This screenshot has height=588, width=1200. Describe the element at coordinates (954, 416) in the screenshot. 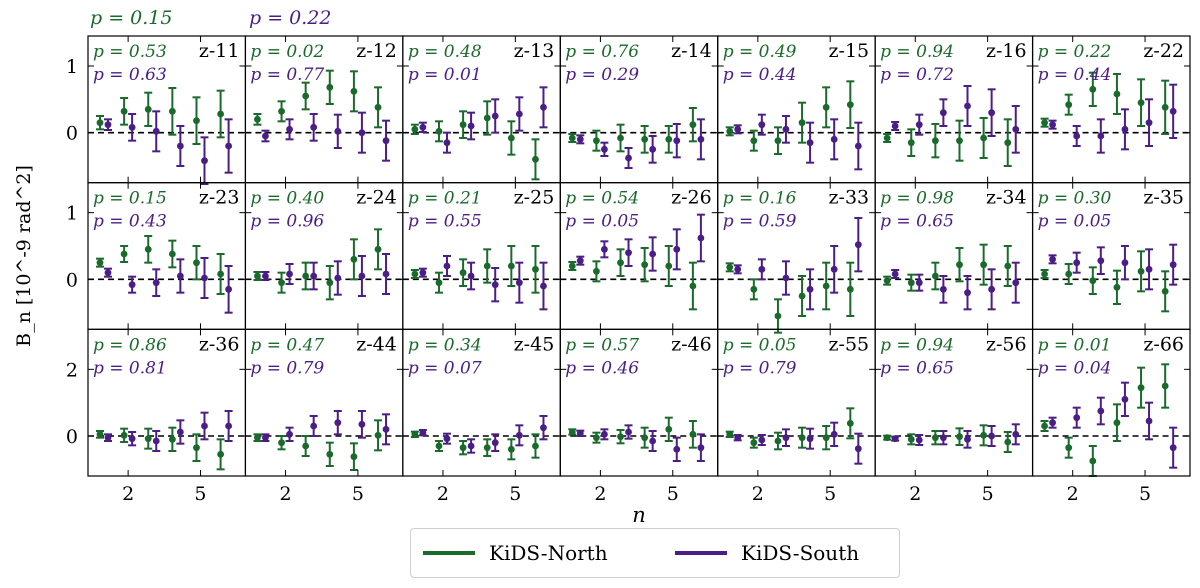

I see `panel-z-56: p = 0.94 p = 0.65 z-56 2 5` at that location.